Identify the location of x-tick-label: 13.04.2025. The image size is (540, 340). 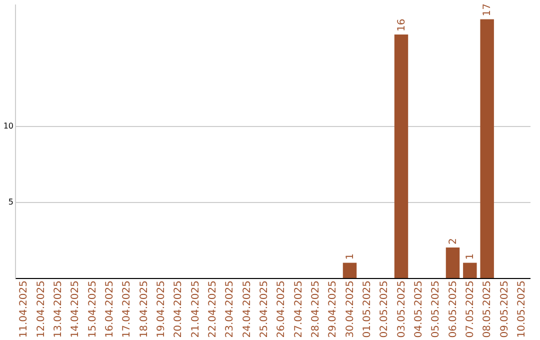
(58, 309).